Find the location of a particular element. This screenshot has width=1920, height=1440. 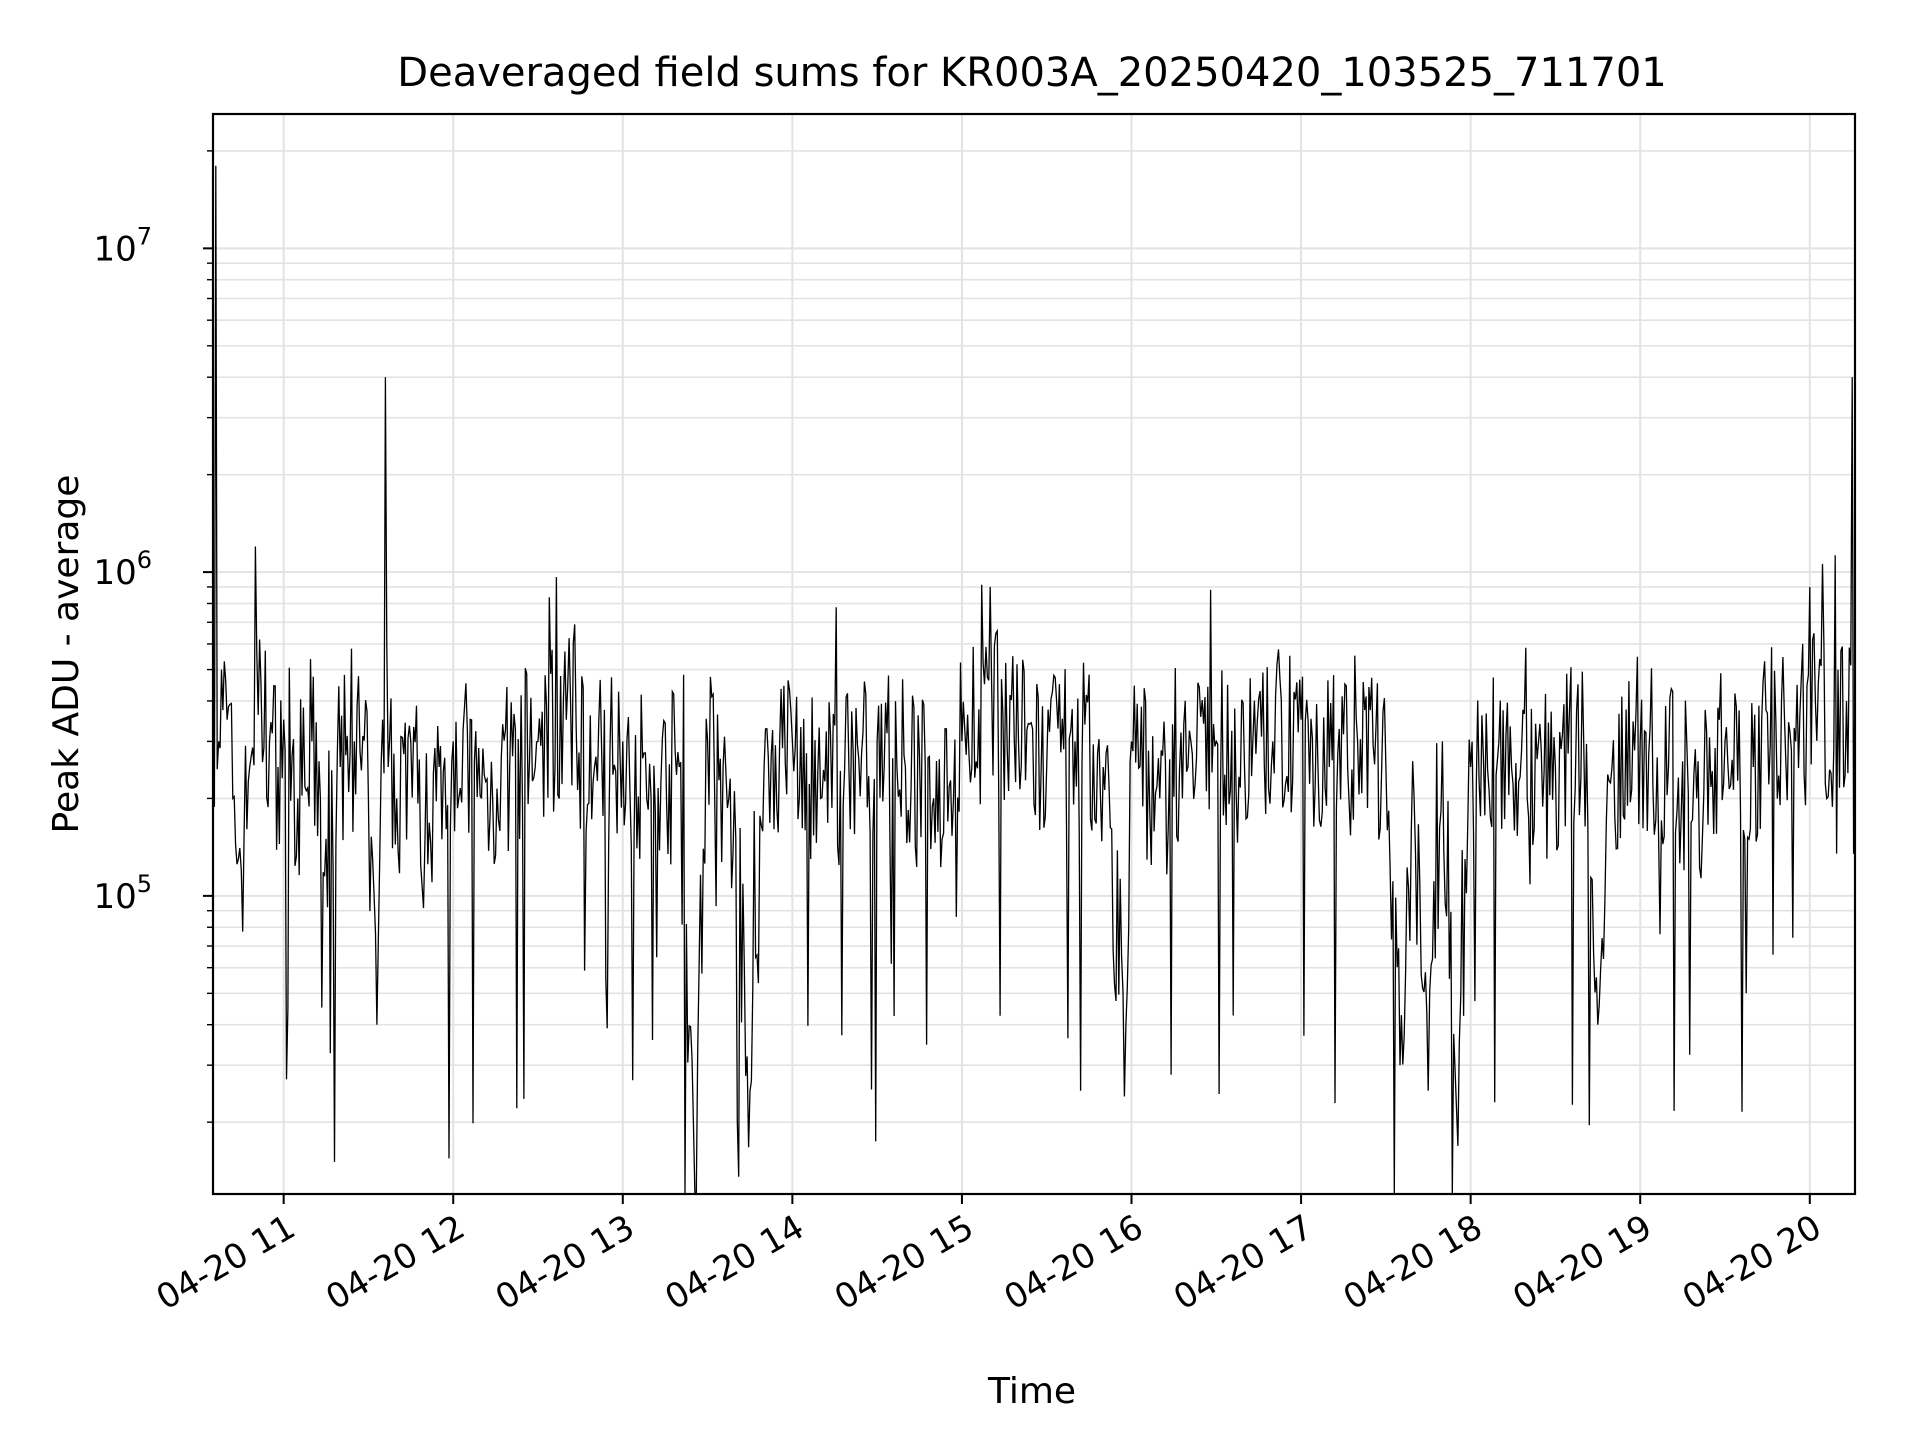

y-tick-exponent: 6 is located at coordinates (144, 560).